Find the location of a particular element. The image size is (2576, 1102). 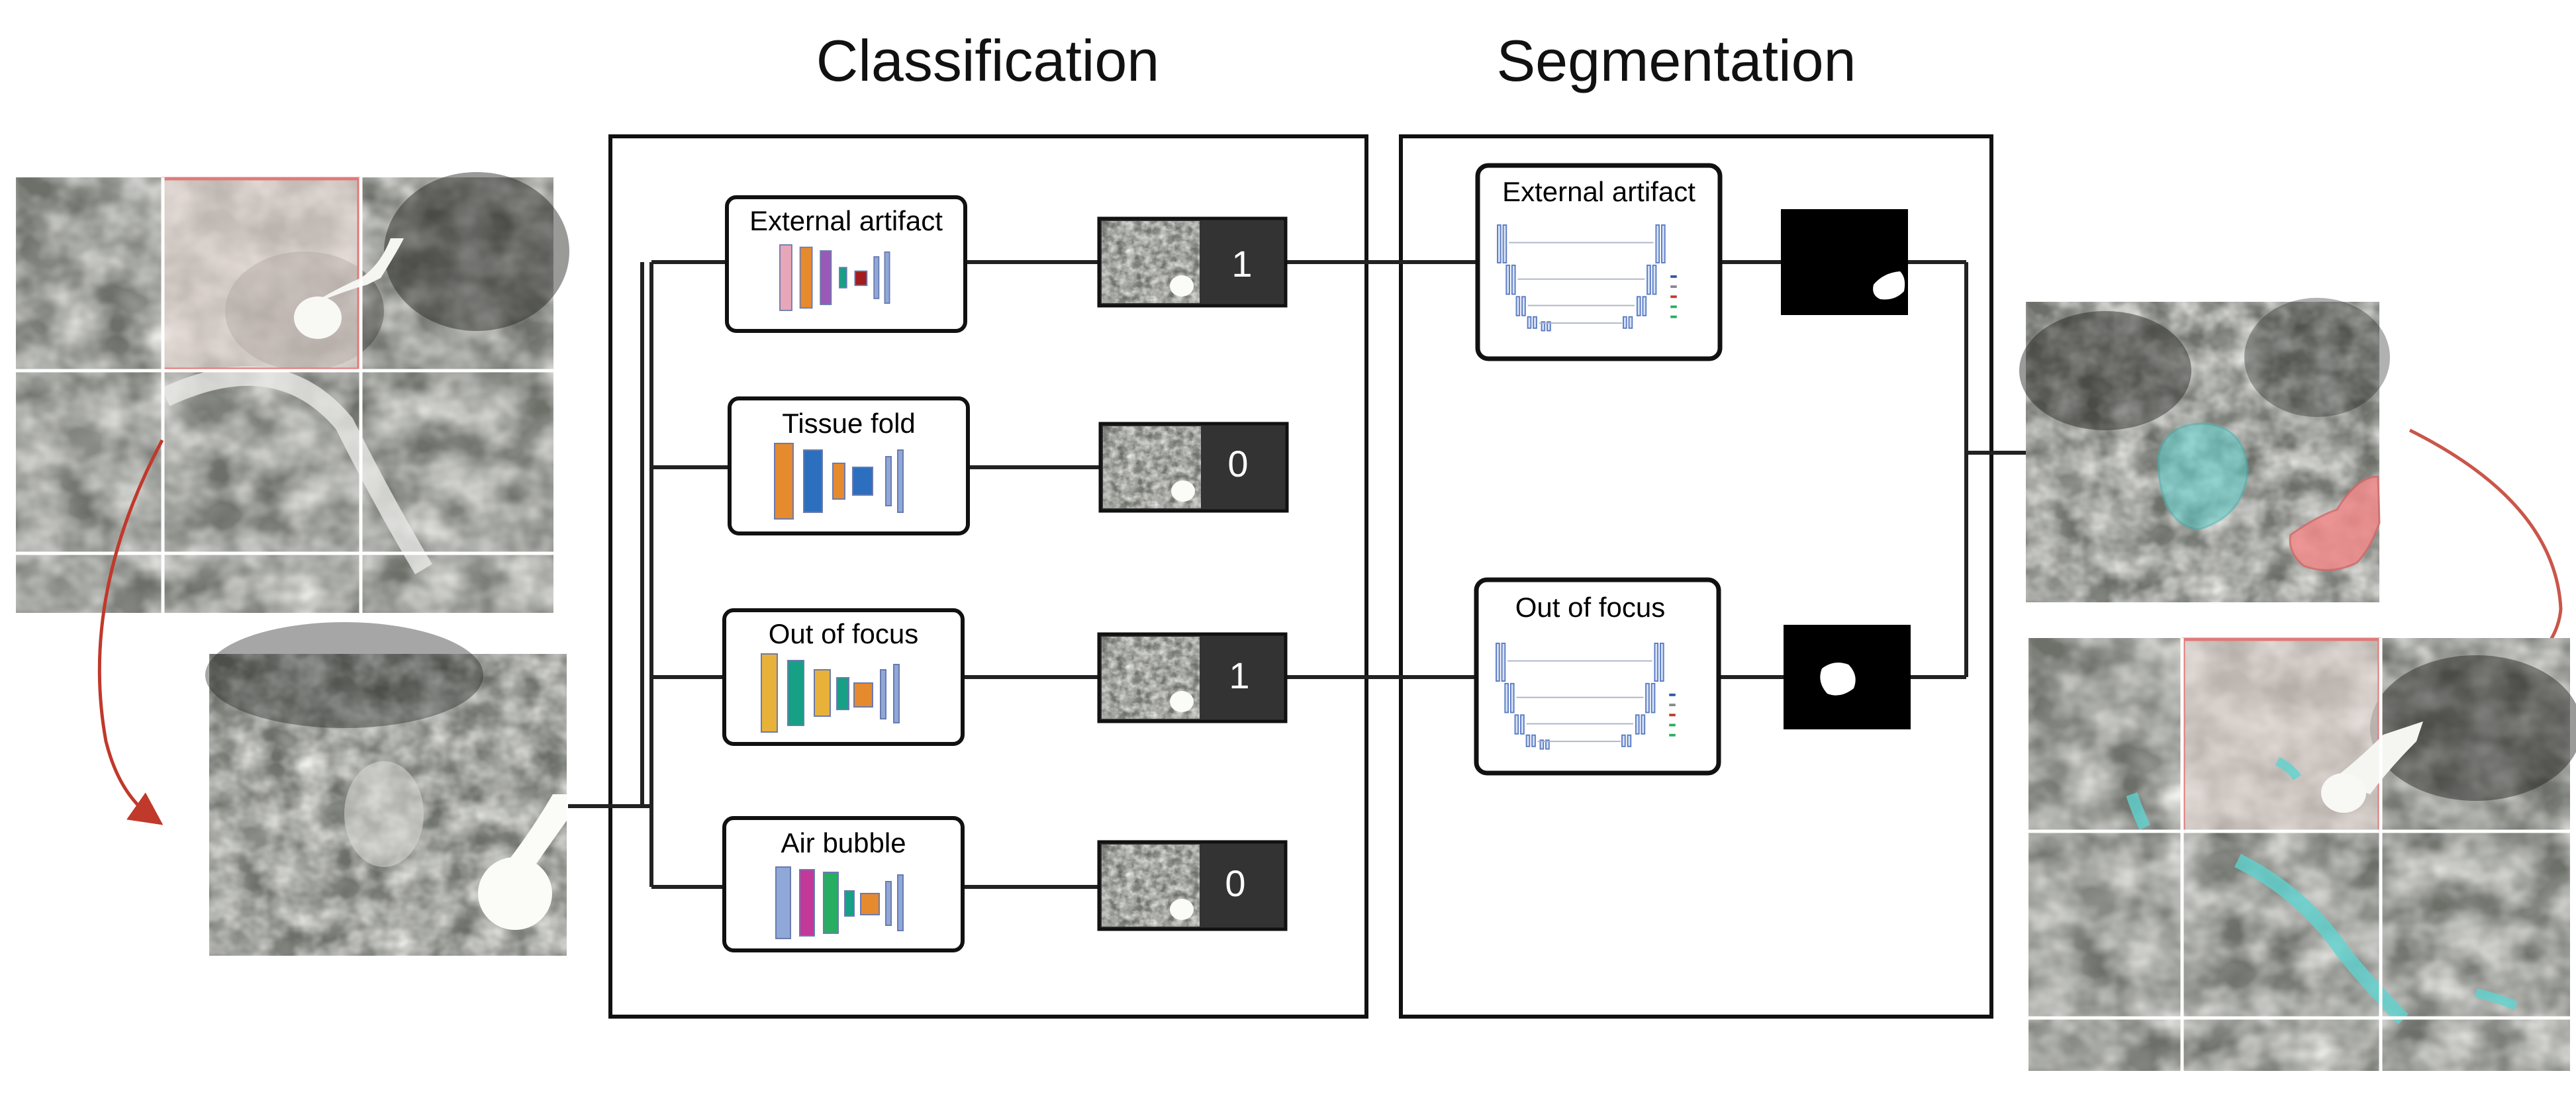

input-tile-grid is located at coordinates (292, 393).